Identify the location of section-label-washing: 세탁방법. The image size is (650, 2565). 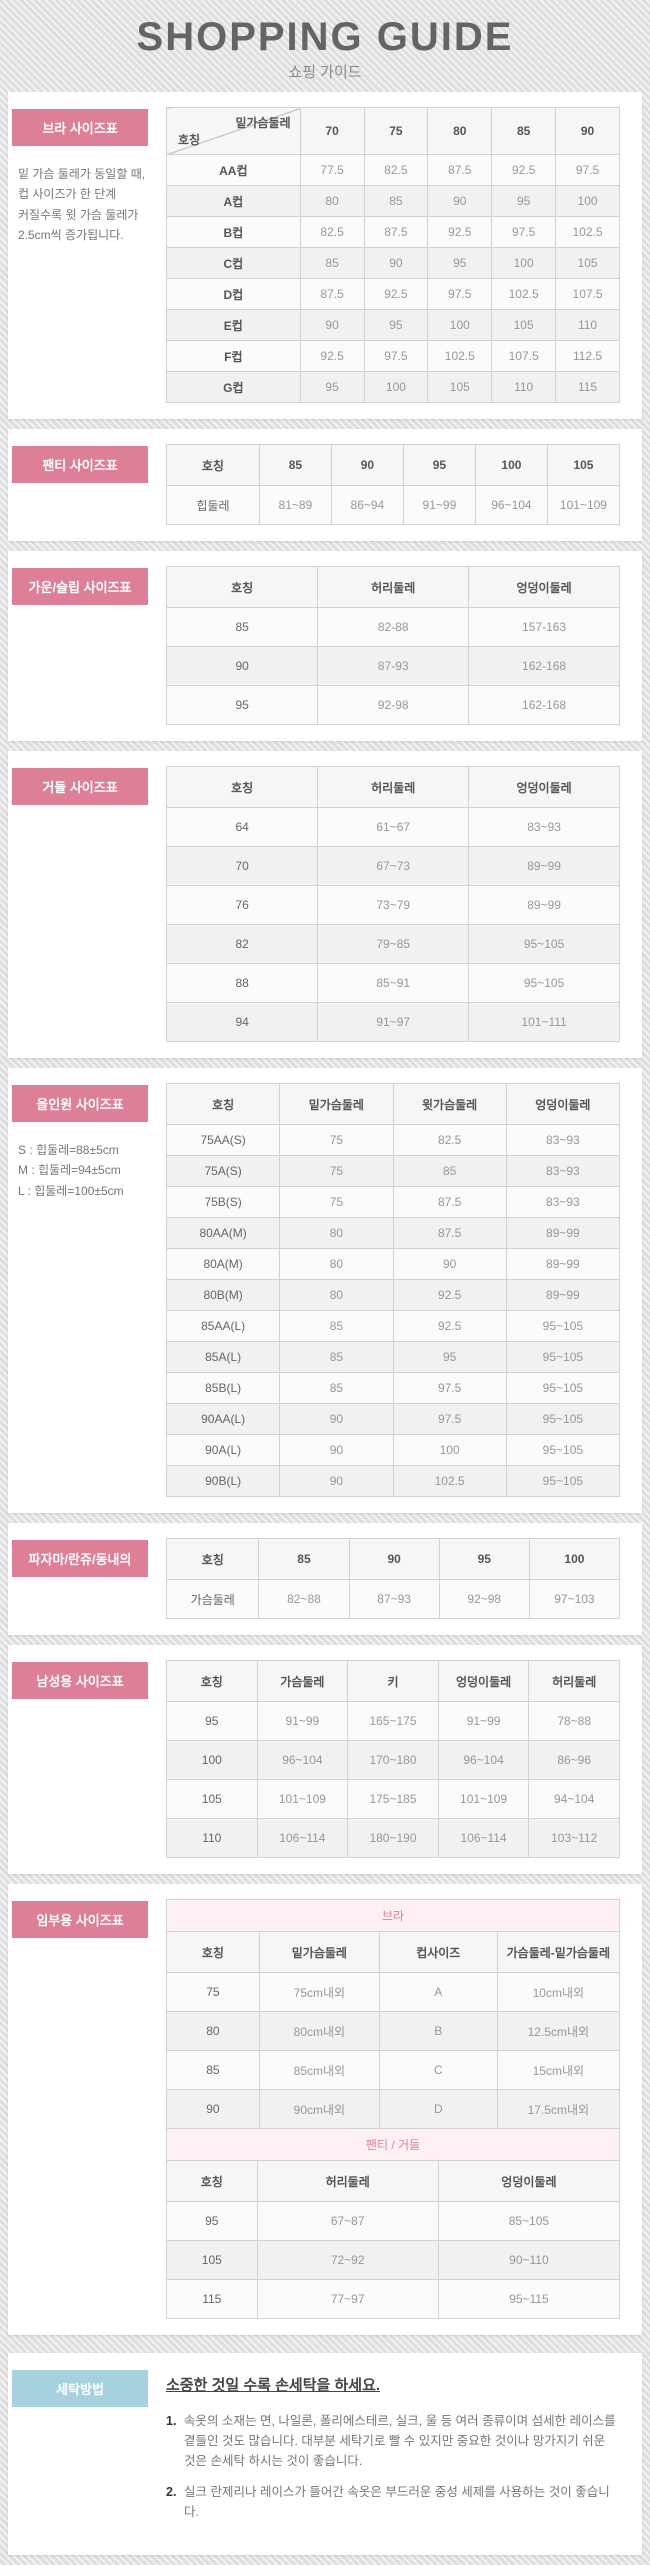
(80, 2388).